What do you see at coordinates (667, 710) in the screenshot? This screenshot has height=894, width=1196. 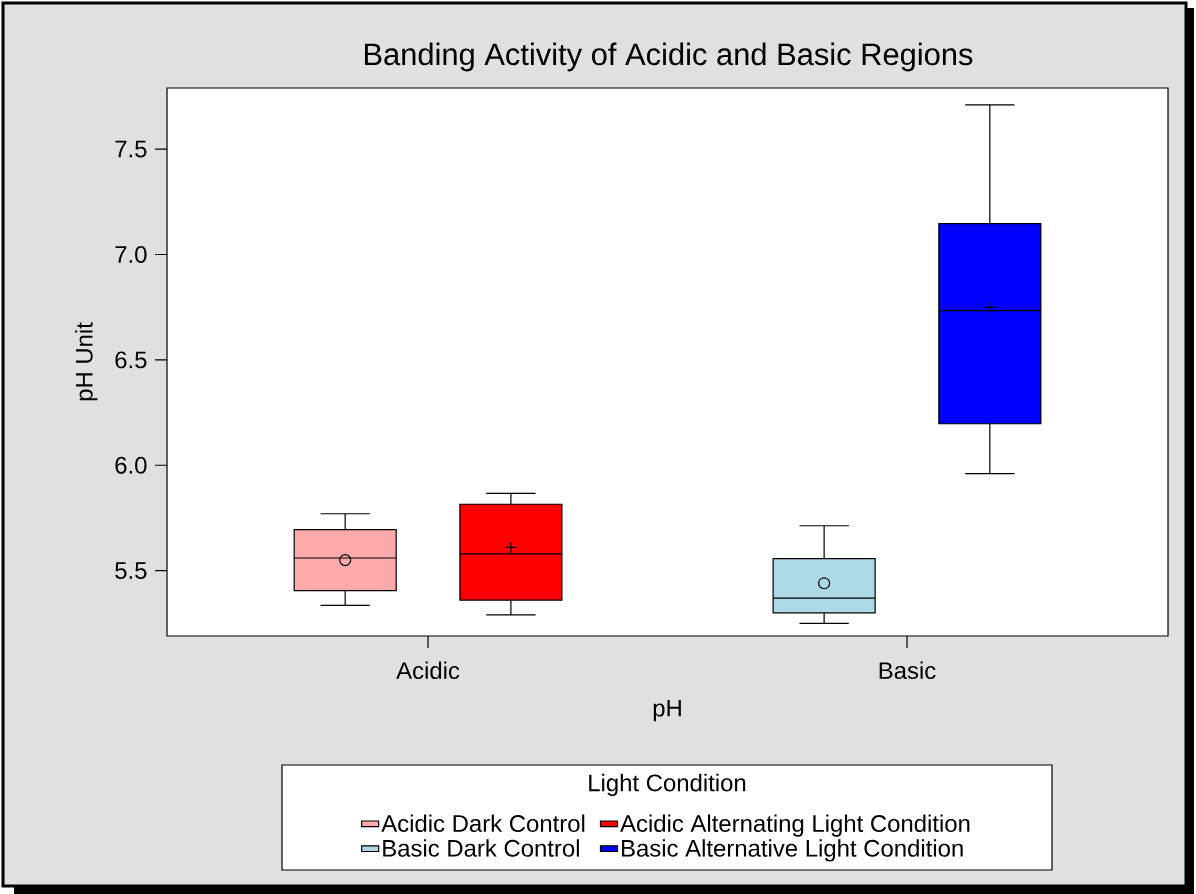 I see `x-axis-title: pH` at bounding box center [667, 710].